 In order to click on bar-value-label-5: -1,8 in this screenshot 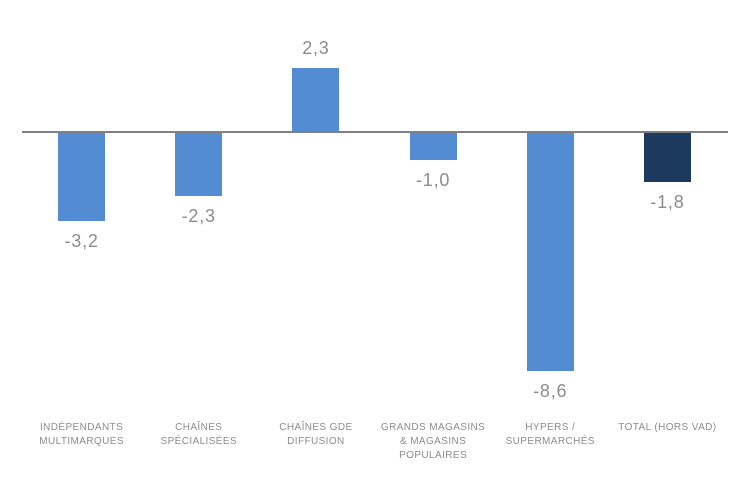, I will do `click(667, 202)`.